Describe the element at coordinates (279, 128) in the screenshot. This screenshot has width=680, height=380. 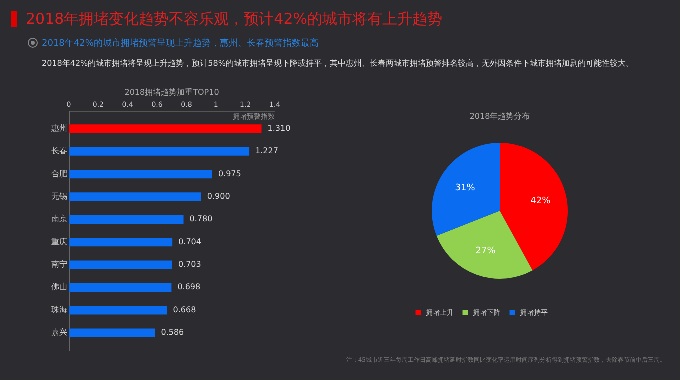
I see `data-label: 1.310` at that location.